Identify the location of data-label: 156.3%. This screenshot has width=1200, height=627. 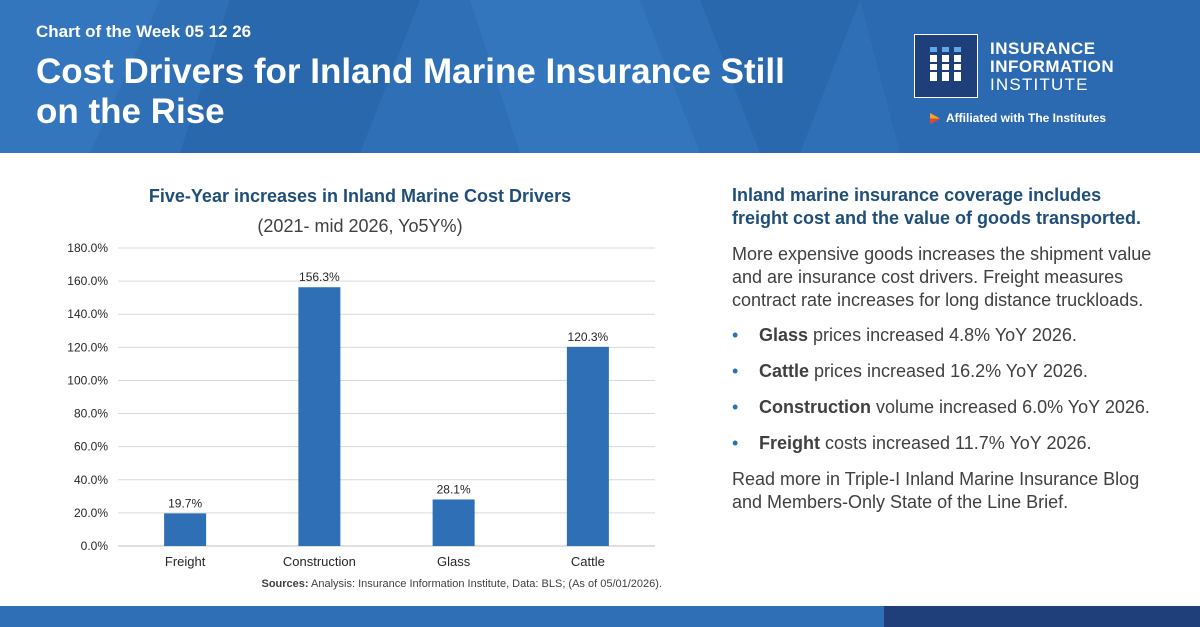
(319, 277).